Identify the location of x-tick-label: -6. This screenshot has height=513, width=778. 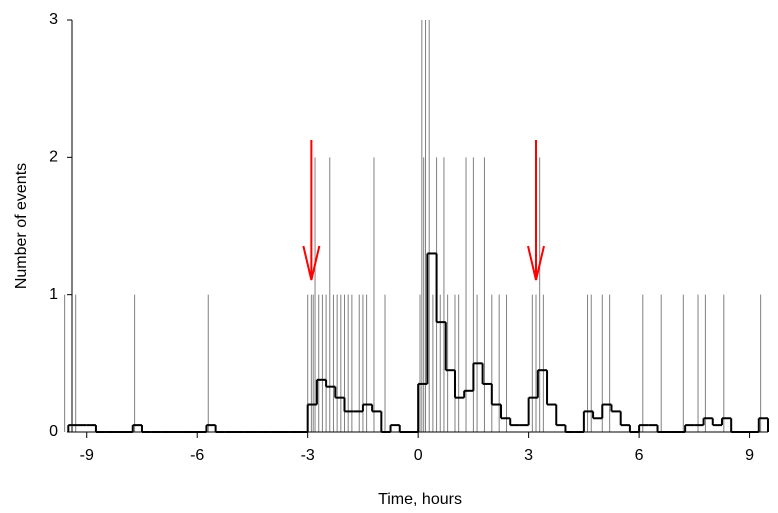
(197, 455).